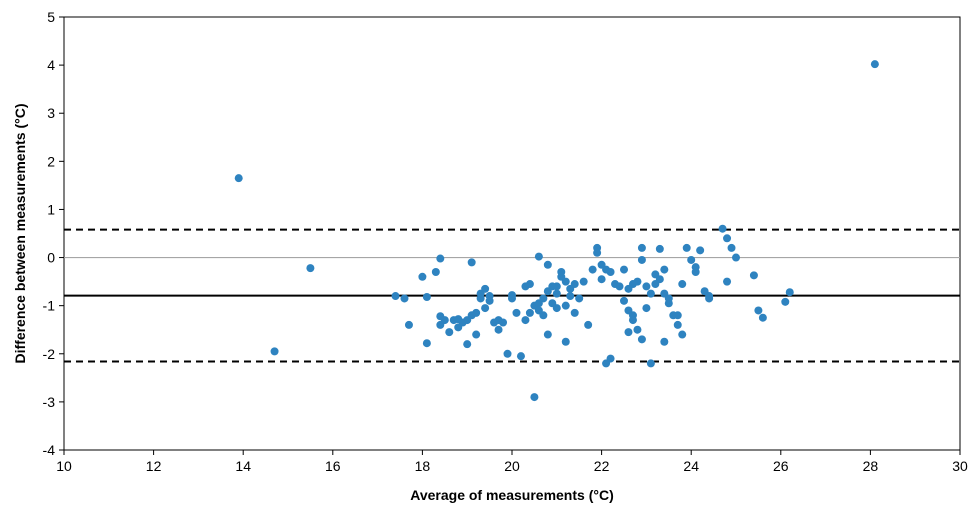 This screenshot has height=508, width=972. I want to click on x-tick-label: 18, so click(423, 466).